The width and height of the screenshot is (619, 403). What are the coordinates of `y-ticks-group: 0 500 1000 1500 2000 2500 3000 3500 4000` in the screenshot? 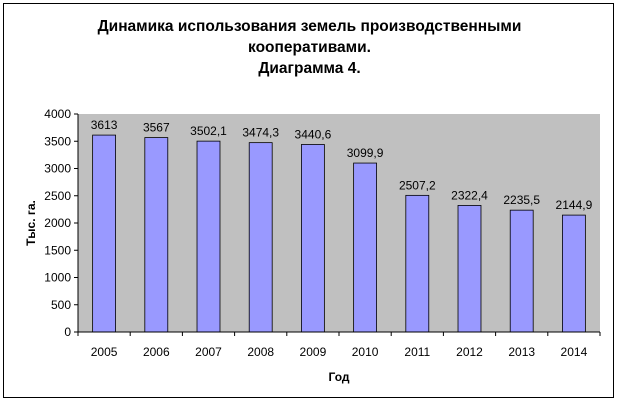 It's located at (61, 223).